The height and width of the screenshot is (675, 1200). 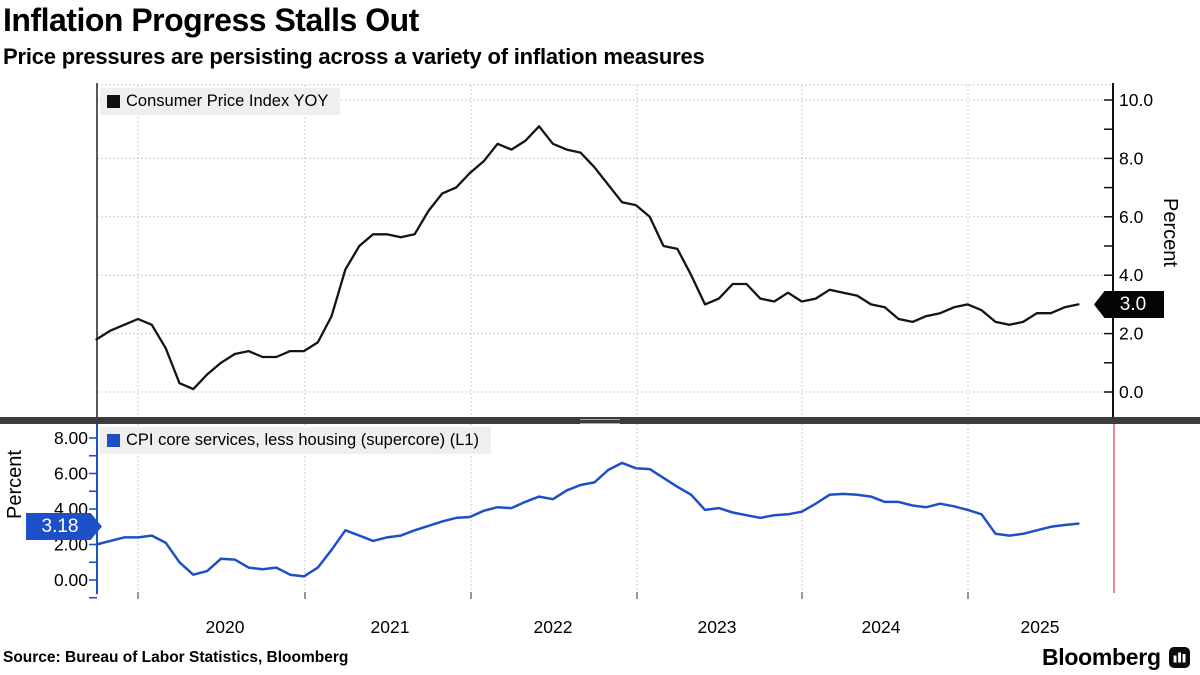 What do you see at coordinates (1131, 217) in the screenshot?
I see `right-axis-tick-label: 6.0` at bounding box center [1131, 217].